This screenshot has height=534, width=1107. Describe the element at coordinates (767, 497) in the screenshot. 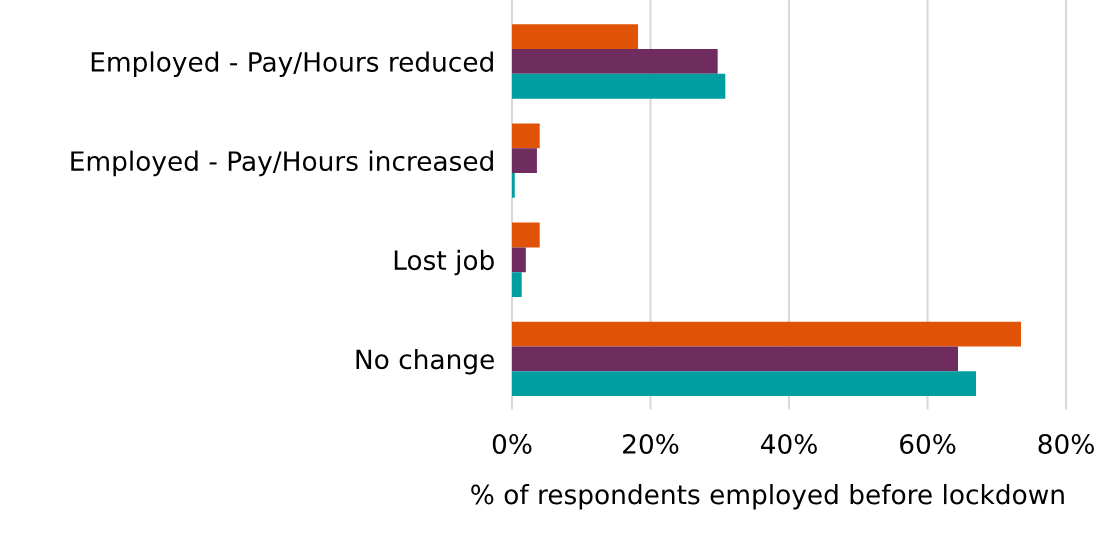

I see `x-axis-title: % of respondents employed before lockdown` at that location.